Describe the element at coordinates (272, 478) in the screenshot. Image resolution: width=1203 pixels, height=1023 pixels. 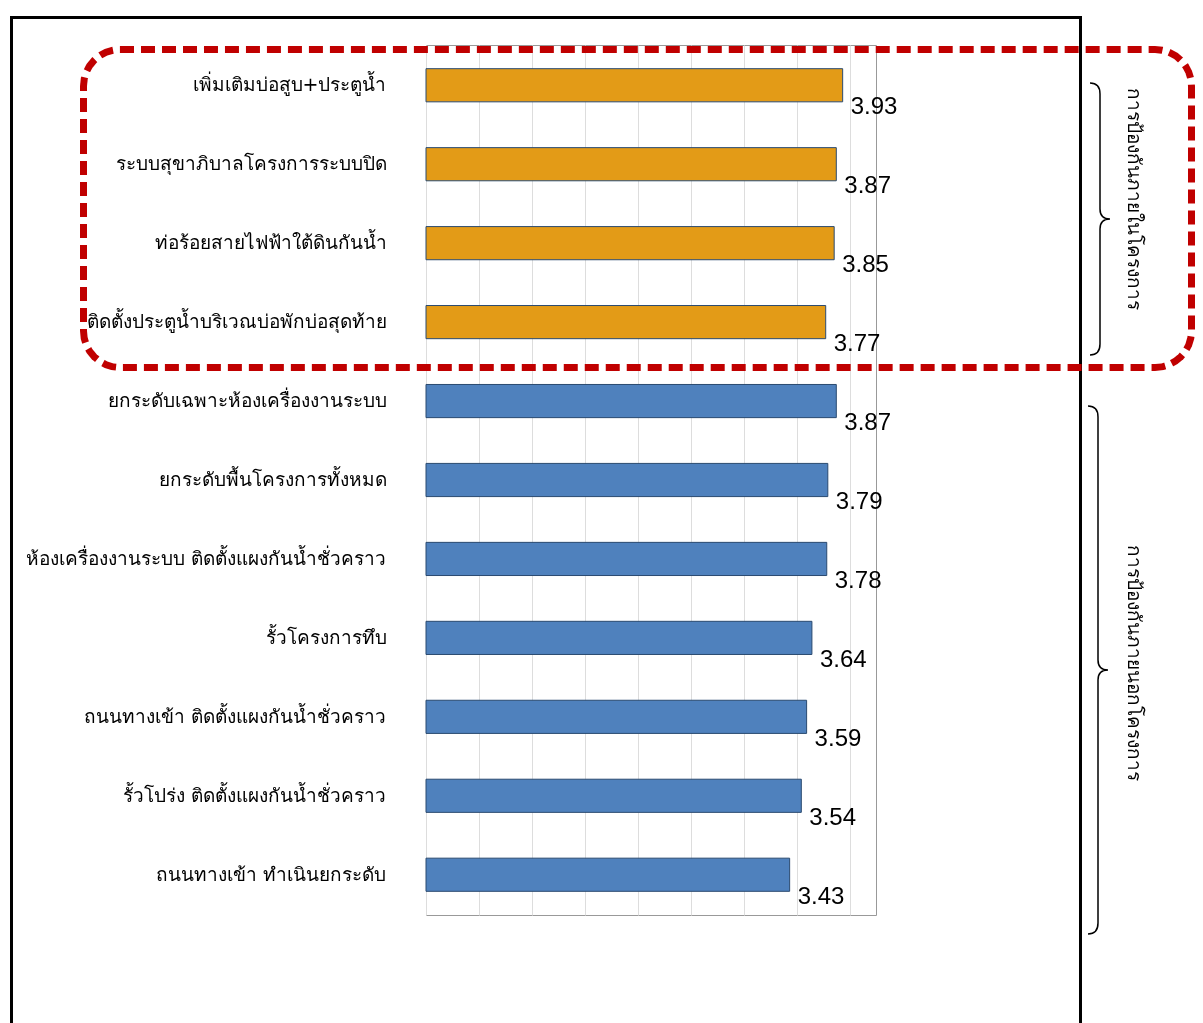
I see `y-tick-label: ยกระดับพื้นโครงการทั้งหมด` at that location.